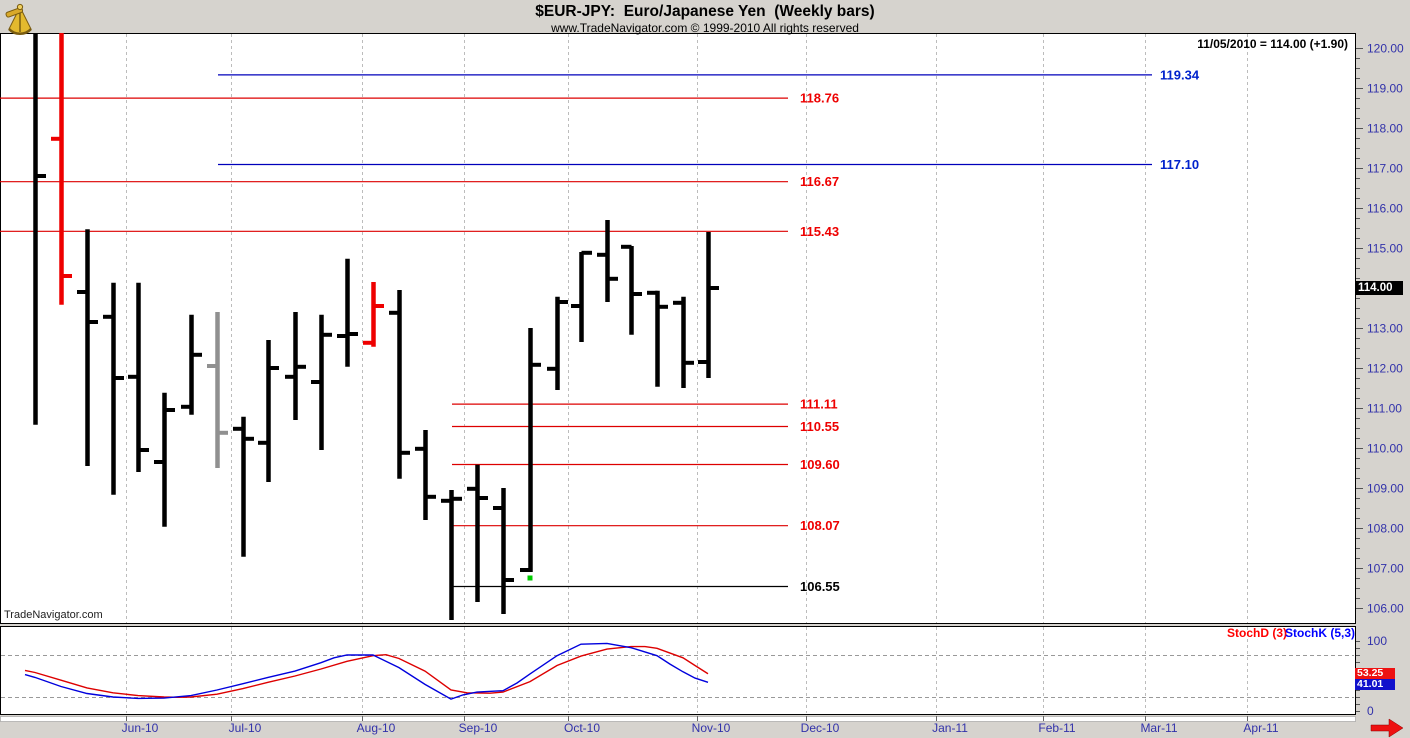 The height and width of the screenshot is (738, 1410). Describe the element at coordinates (1385, 529) in the screenshot. I see `price-axis-label: 108.00` at that location.